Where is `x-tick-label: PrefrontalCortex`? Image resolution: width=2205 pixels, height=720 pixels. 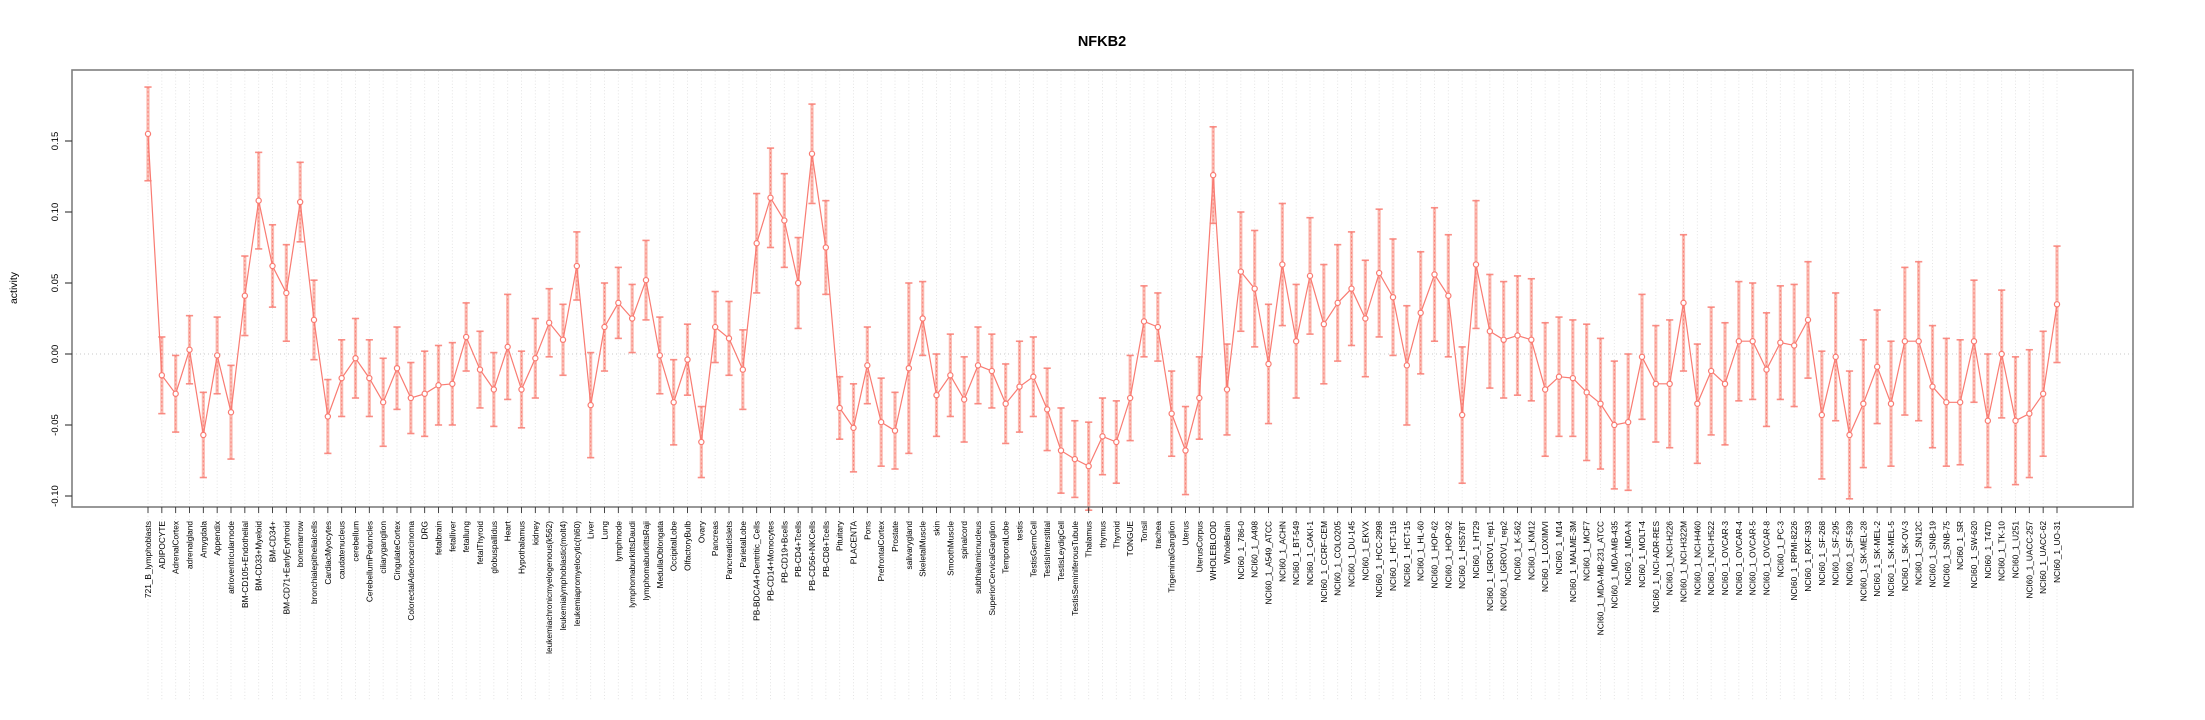 x-tick-label: PrefrontalCortex is located at coordinates (881, 550).